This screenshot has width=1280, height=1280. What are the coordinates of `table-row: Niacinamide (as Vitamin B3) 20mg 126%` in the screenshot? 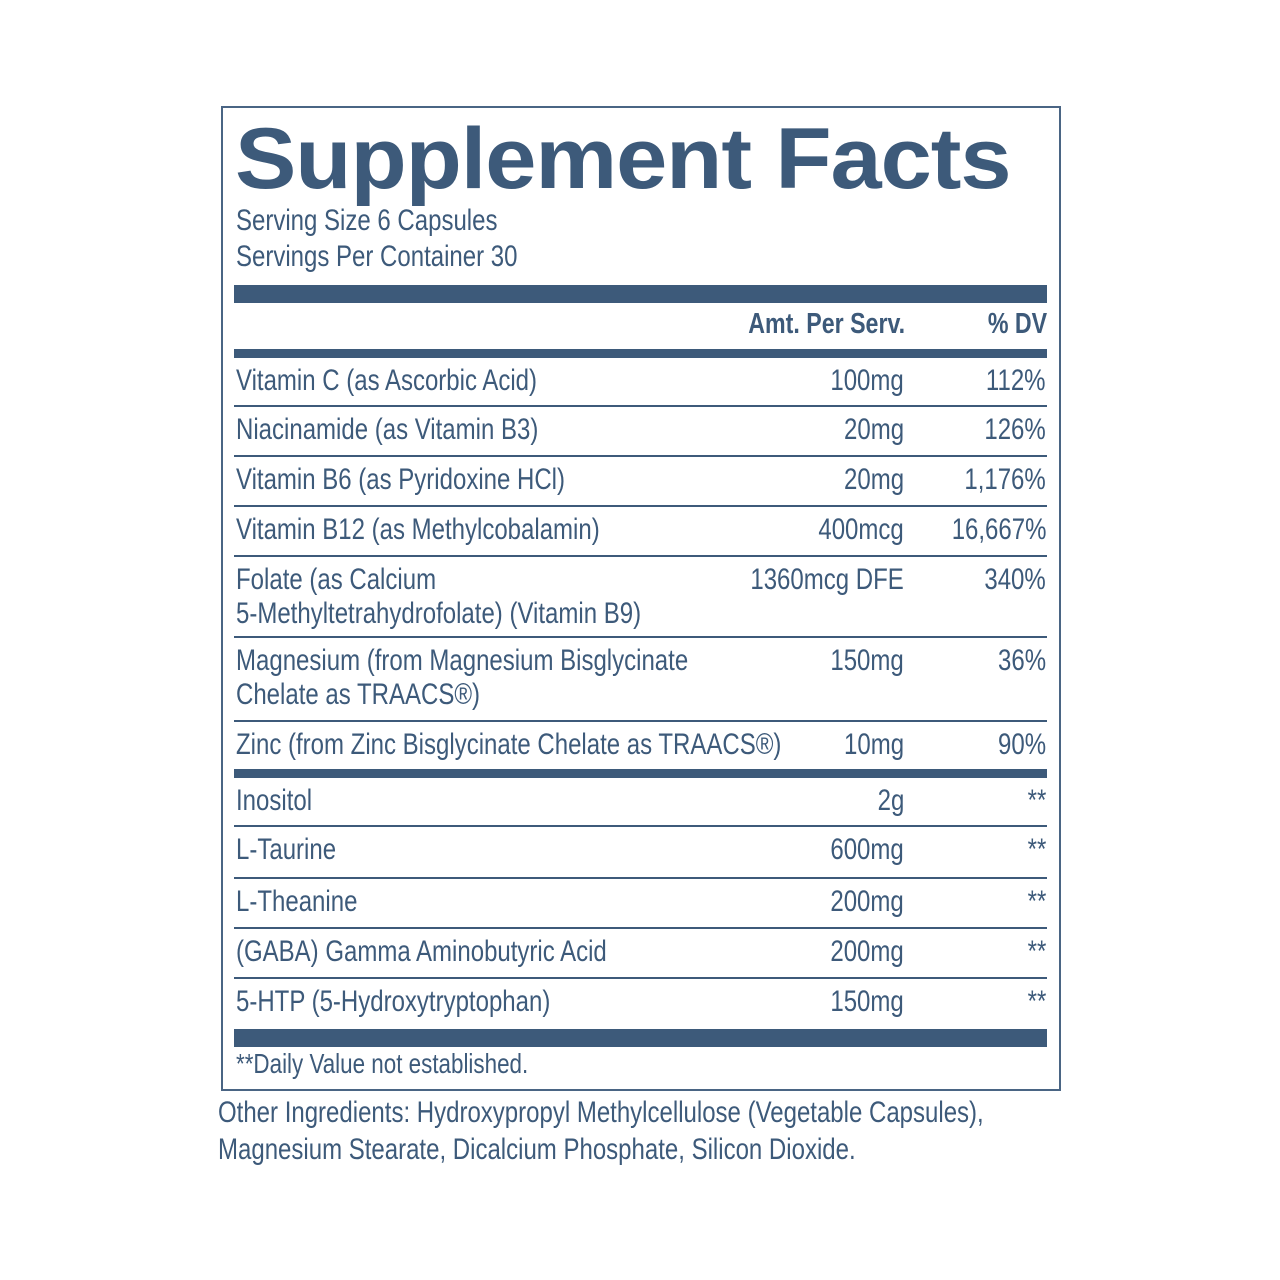 It's located at (640, 432).